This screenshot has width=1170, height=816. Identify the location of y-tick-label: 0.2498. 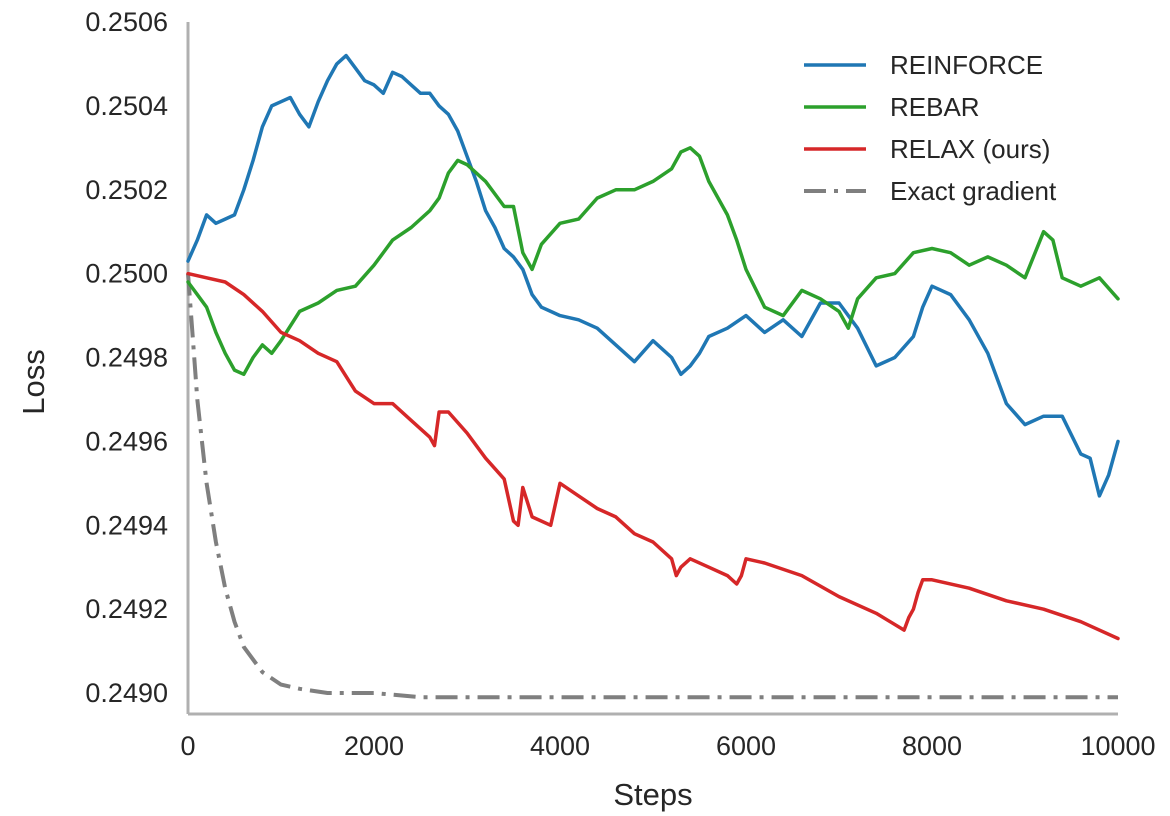
(126, 358).